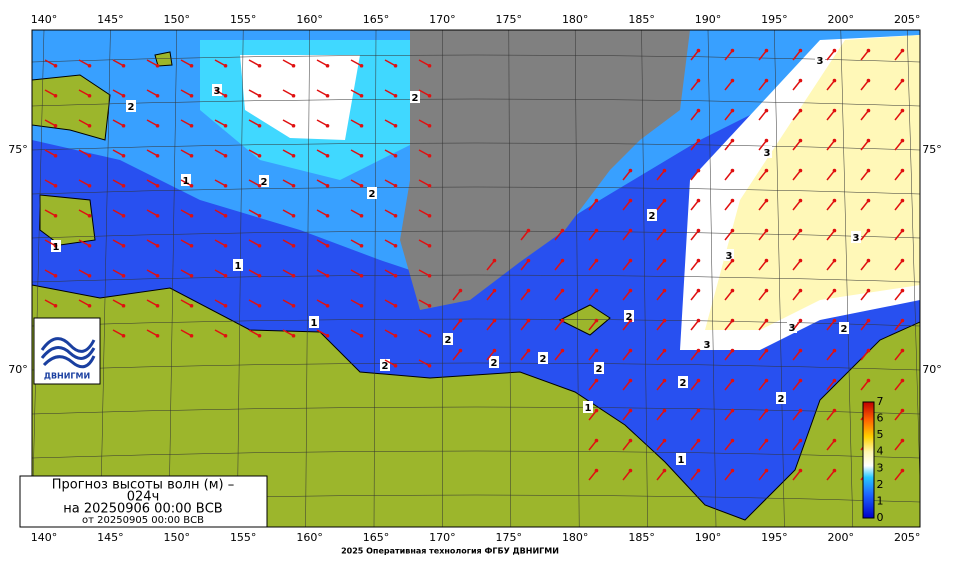 This screenshot has width=960, height=564. Describe the element at coordinates (841, 19) in the screenshot. I see `lon-label: 200°` at that location.